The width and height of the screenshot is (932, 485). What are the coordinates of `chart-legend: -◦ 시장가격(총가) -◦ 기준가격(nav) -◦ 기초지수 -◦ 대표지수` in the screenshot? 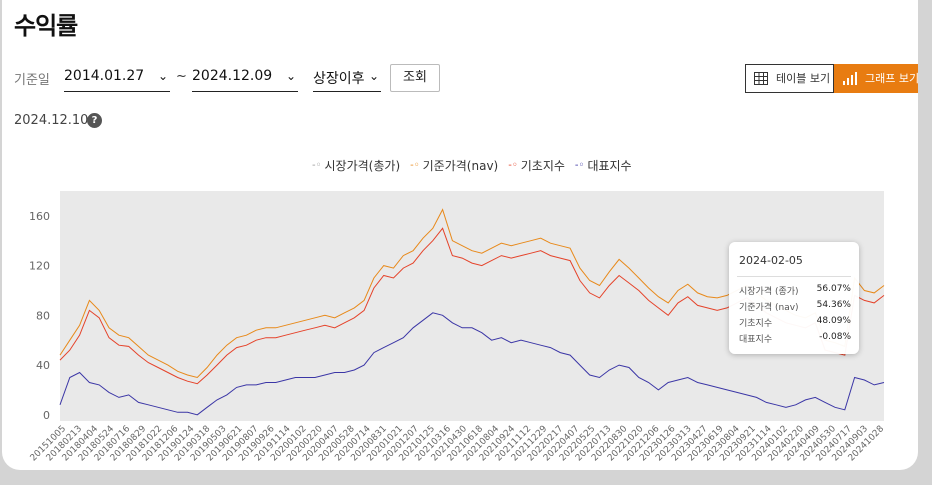 It's located at (472, 165).